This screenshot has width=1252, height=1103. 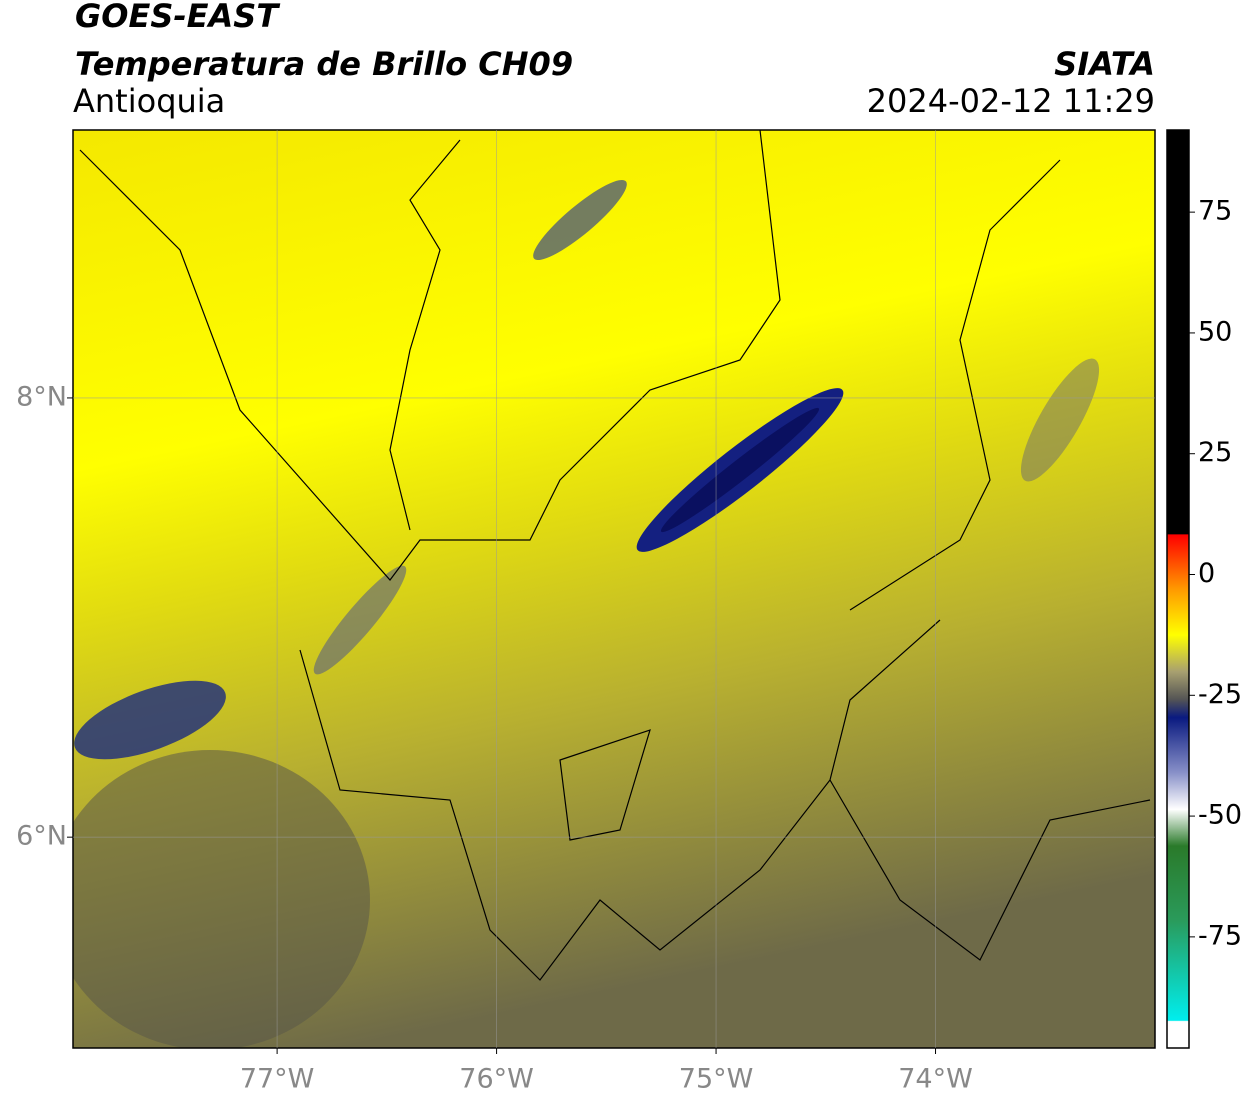 What do you see at coordinates (277, 1079) in the screenshot?
I see `x-tick-label: 77°W` at bounding box center [277, 1079].